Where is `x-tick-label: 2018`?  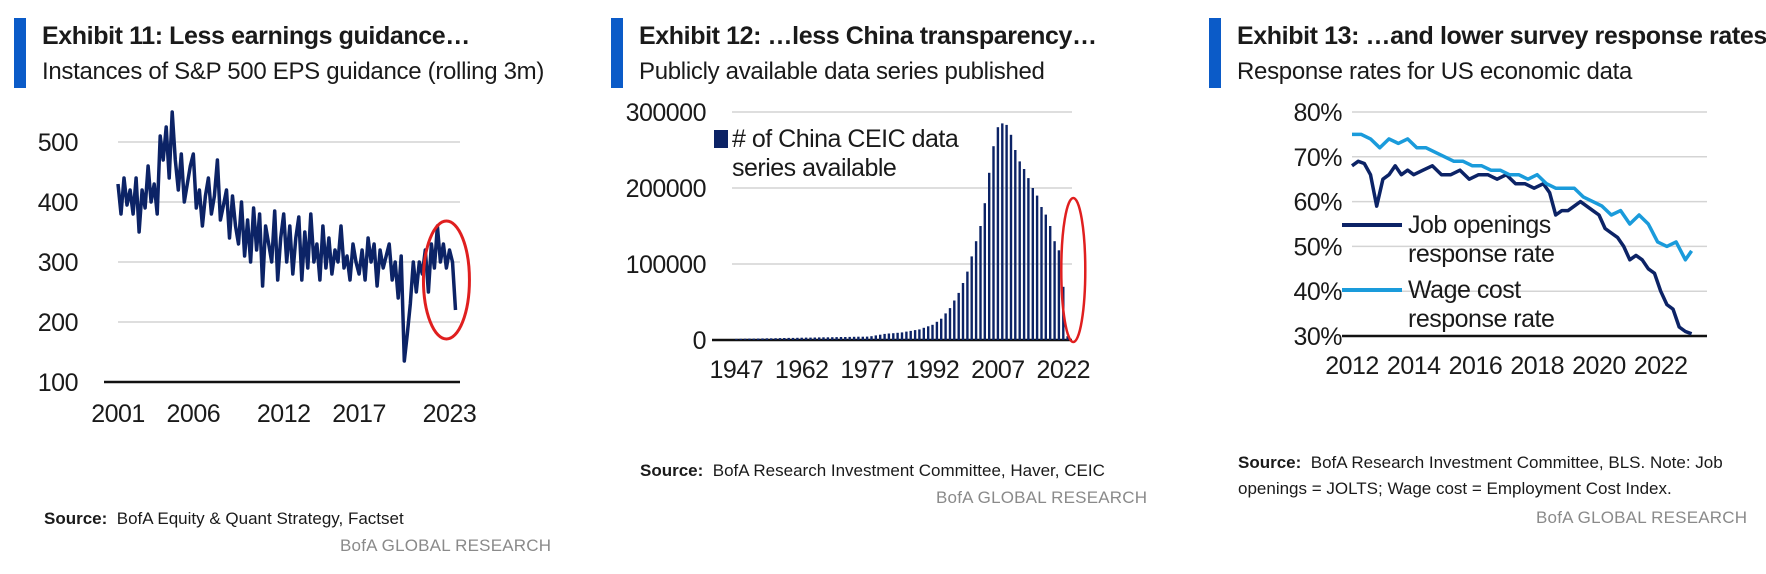 x-tick-label: 2018 is located at coordinates (1537, 366).